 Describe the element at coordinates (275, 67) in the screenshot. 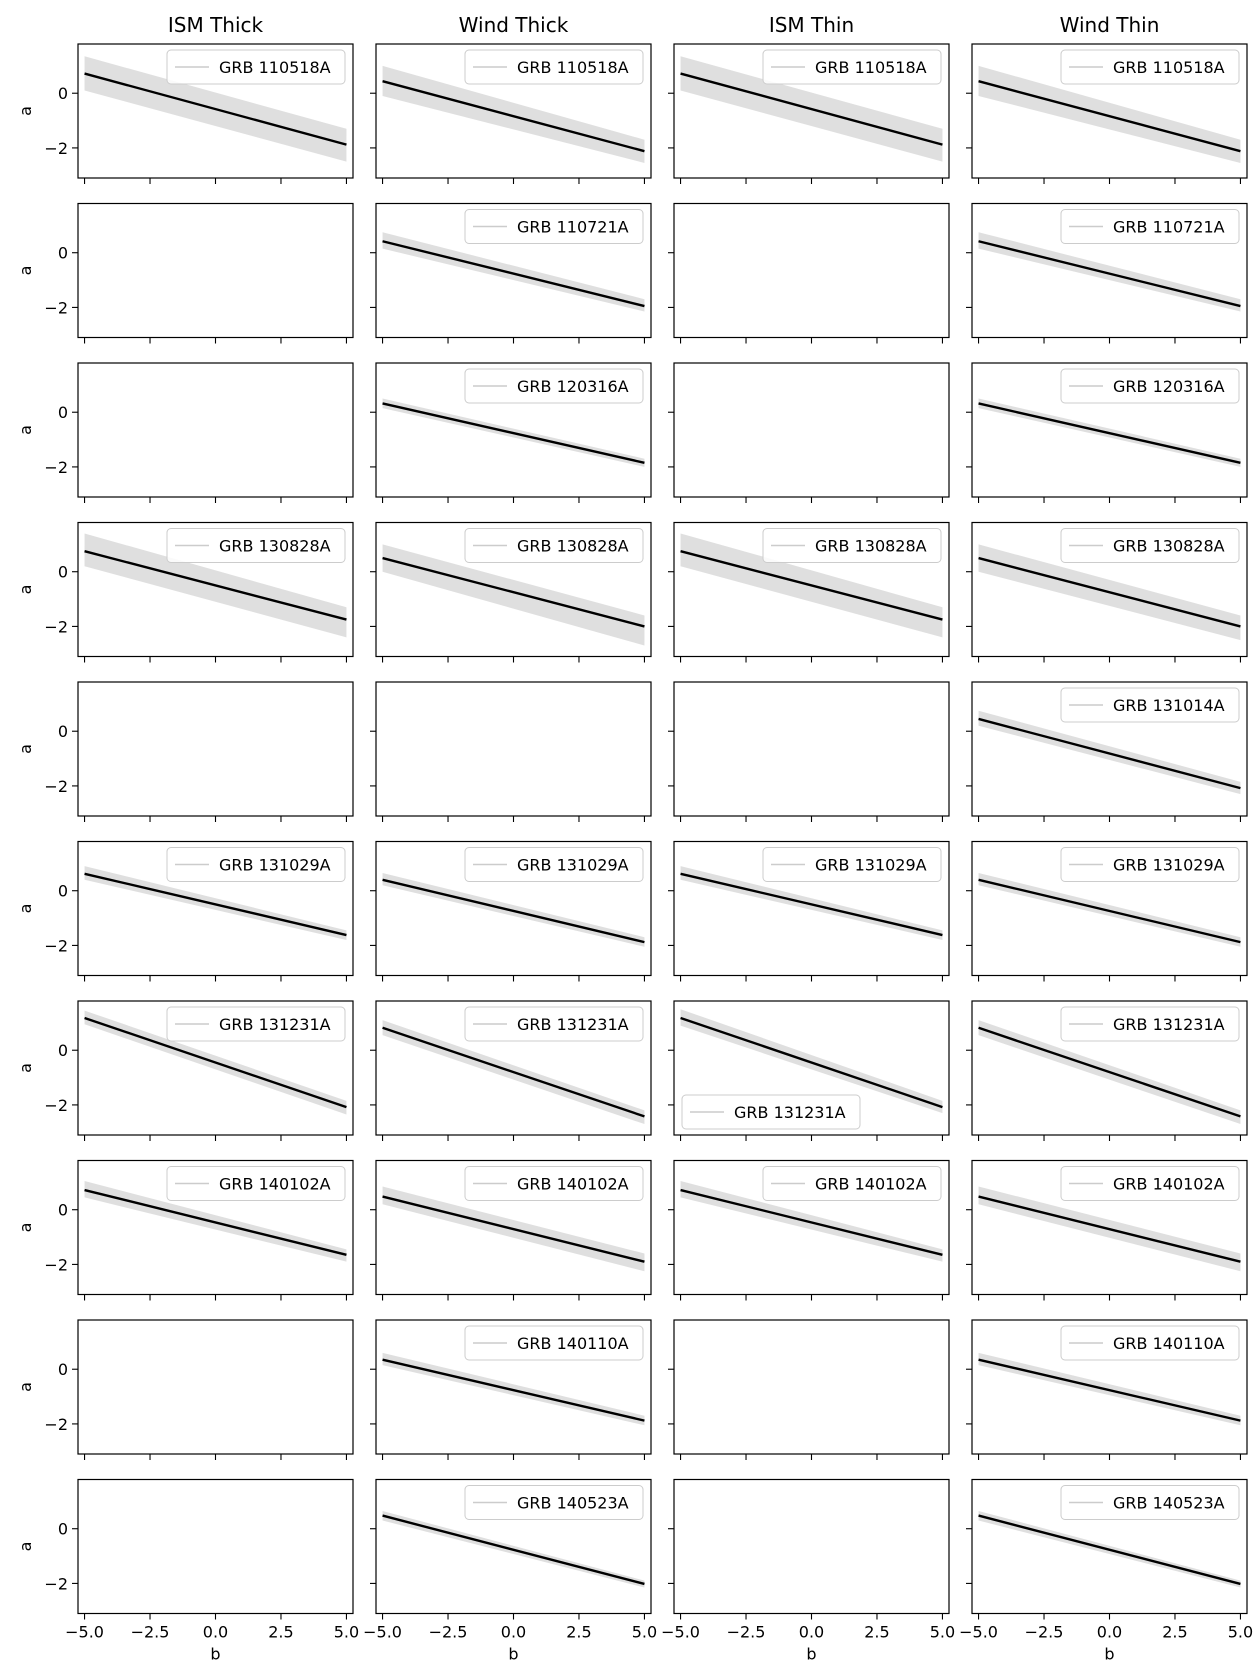

I see `legend-label: GRB 110518A` at that location.